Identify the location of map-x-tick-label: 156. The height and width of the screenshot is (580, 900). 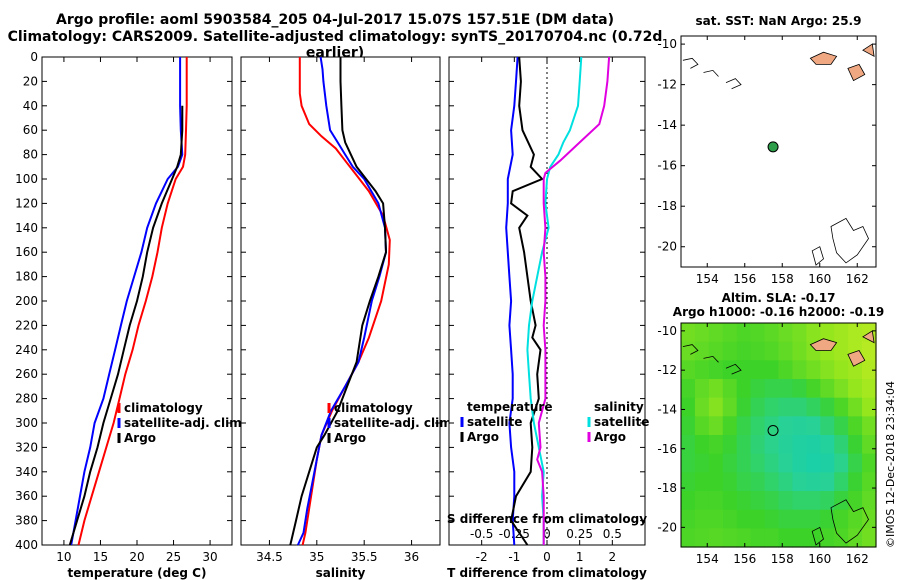
(744, 559).